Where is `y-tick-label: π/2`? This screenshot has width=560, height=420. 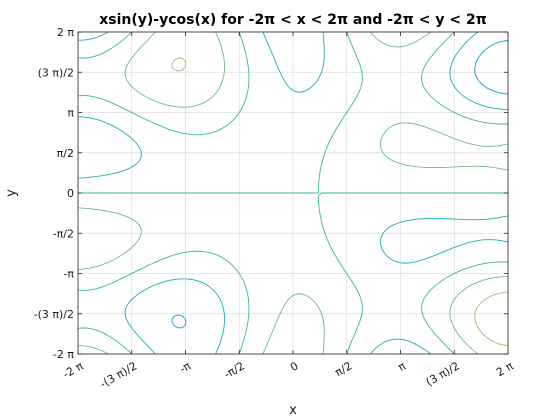
y-tick-label: π/2 is located at coordinates (65, 153).